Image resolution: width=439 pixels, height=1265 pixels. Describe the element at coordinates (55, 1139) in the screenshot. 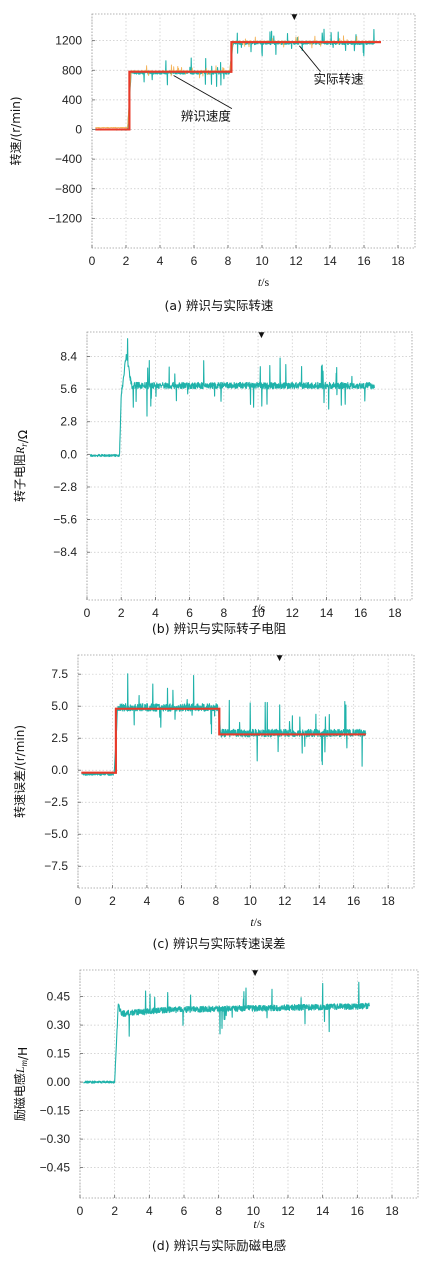

I see `y-tick-label: −0.30` at that location.